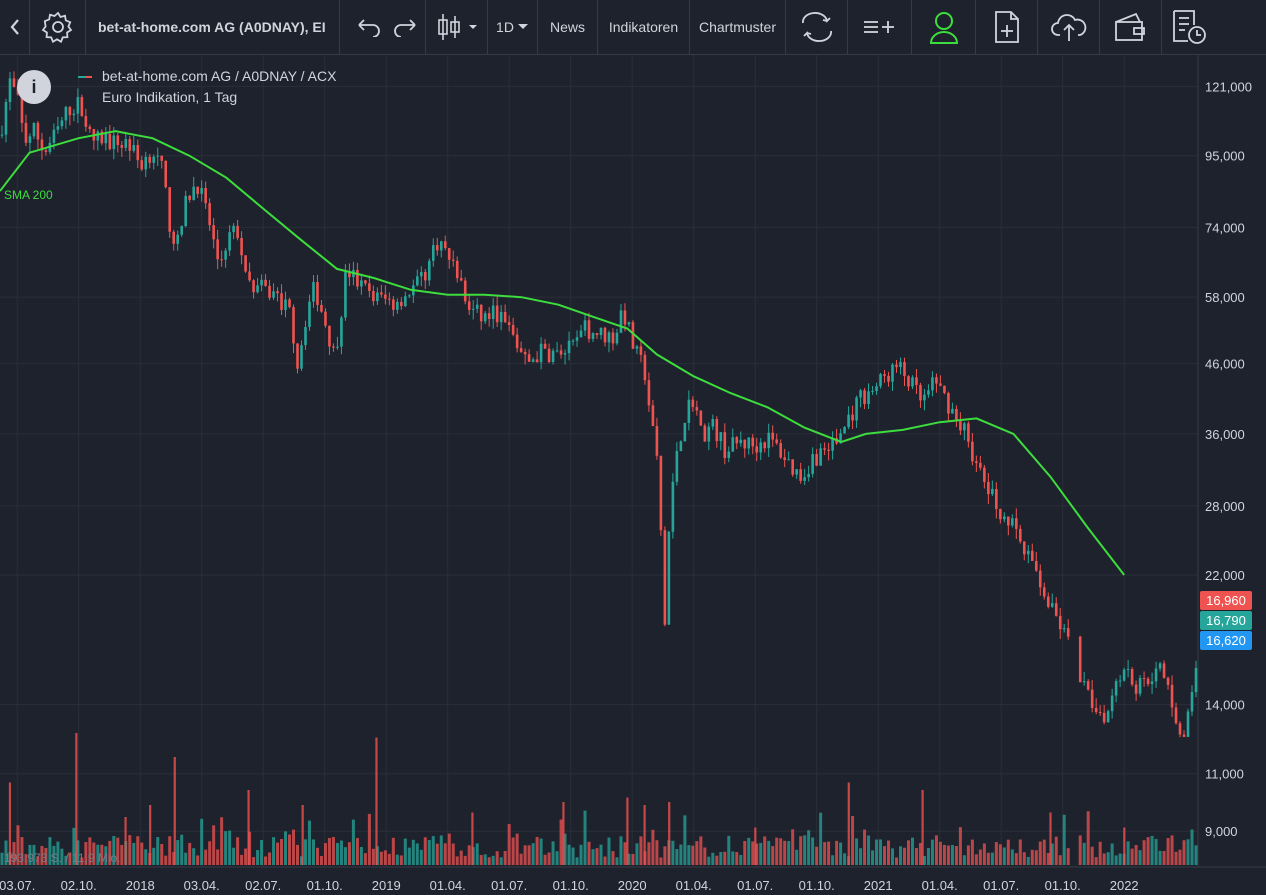  Describe the element at coordinates (34, 87) in the screenshot. I see `info-badge: i` at that location.